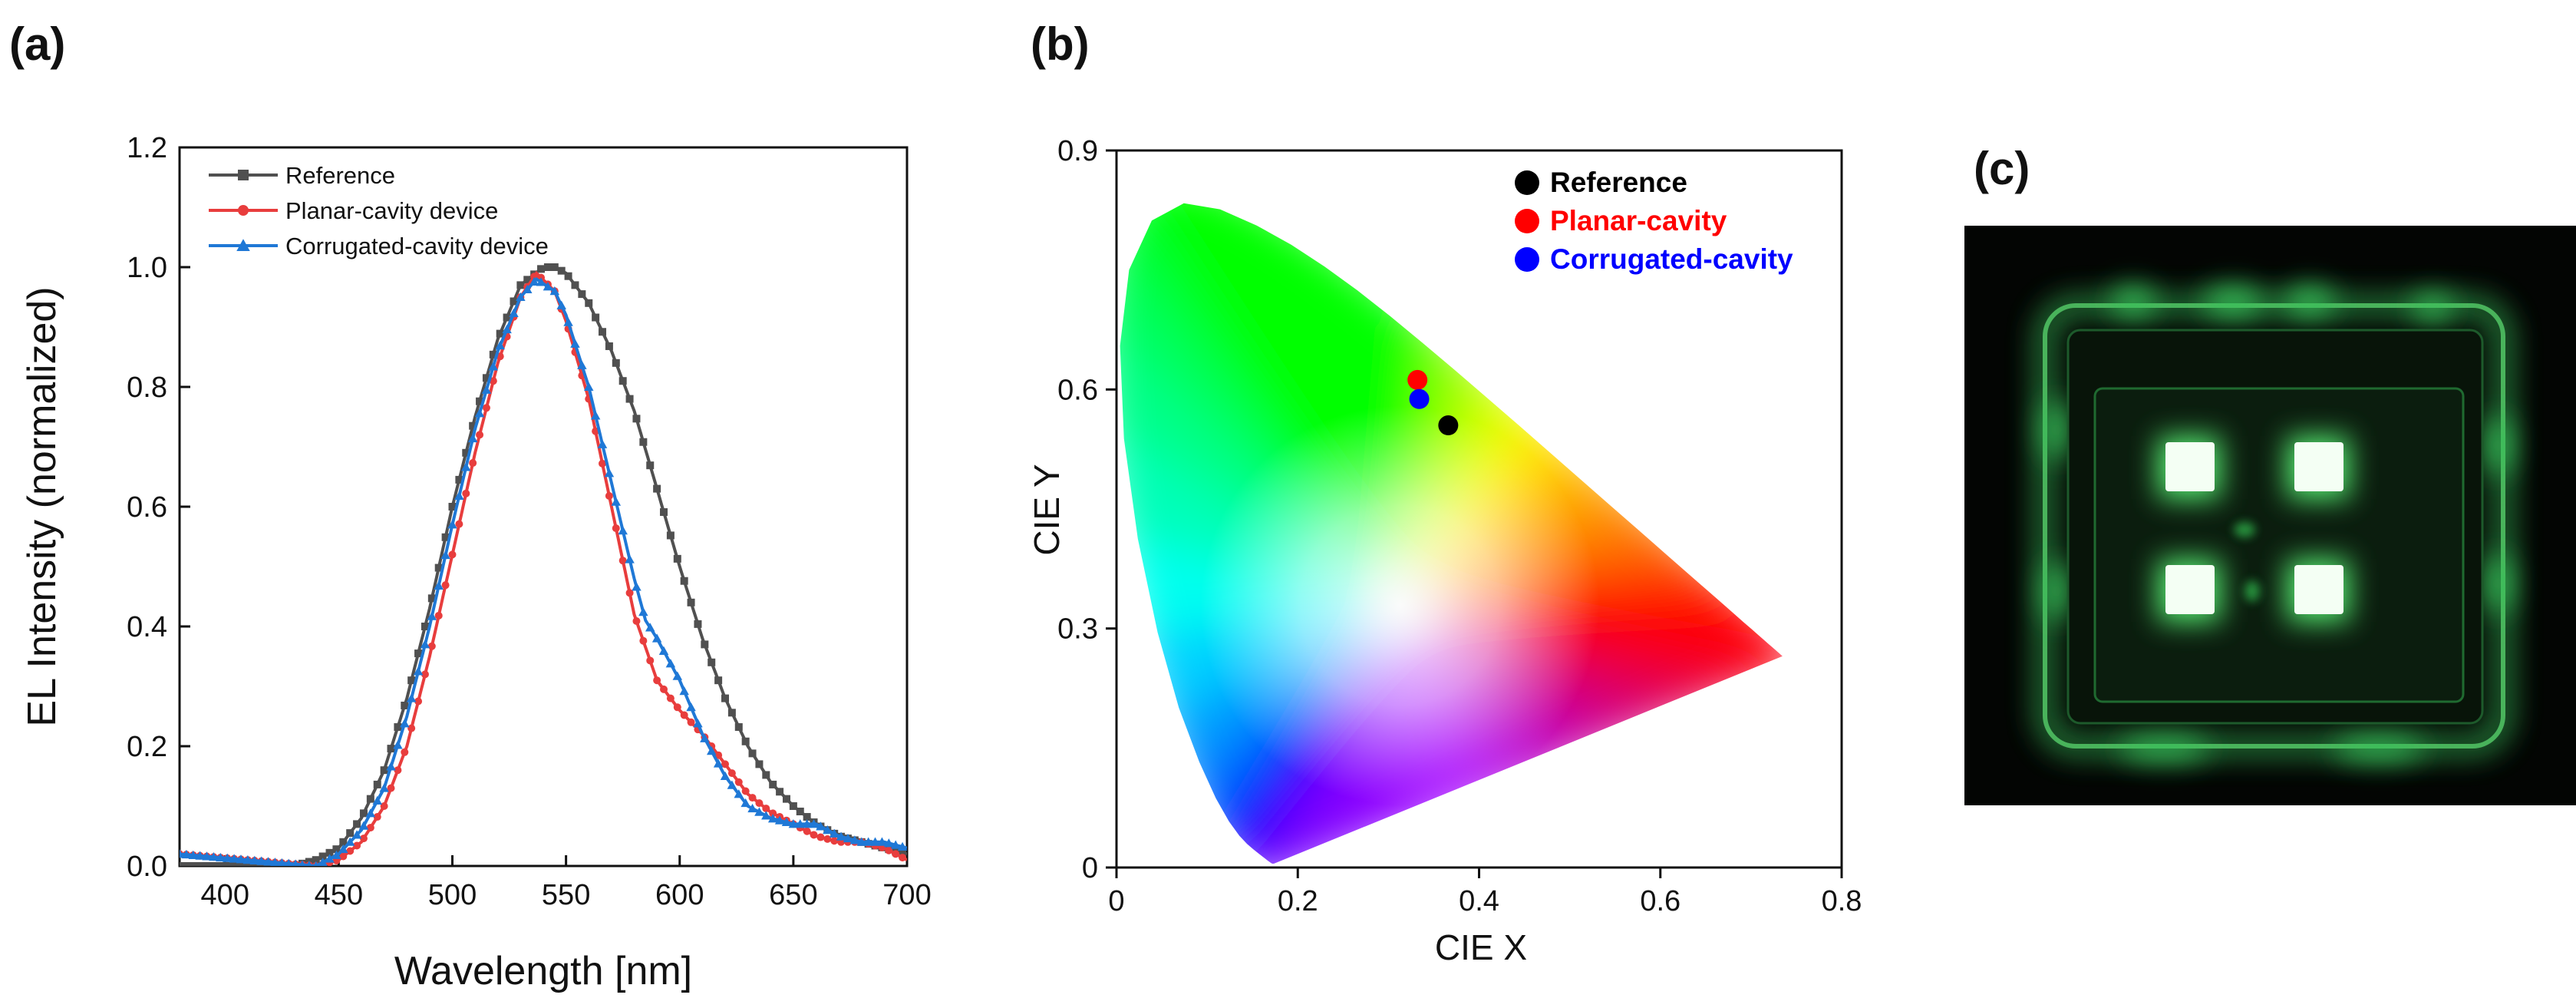 This screenshot has height=1008, width=2576. What do you see at coordinates (339, 895) in the screenshot?
I see `x-tick-label-a: 450` at bounding box center [339, 895].